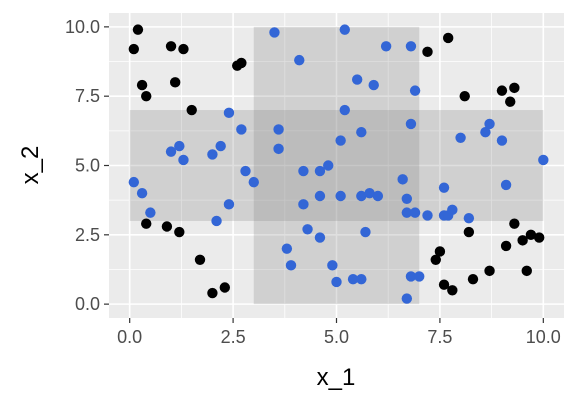  I want to click on x-tick-label: 7.5, so click(439, 337).